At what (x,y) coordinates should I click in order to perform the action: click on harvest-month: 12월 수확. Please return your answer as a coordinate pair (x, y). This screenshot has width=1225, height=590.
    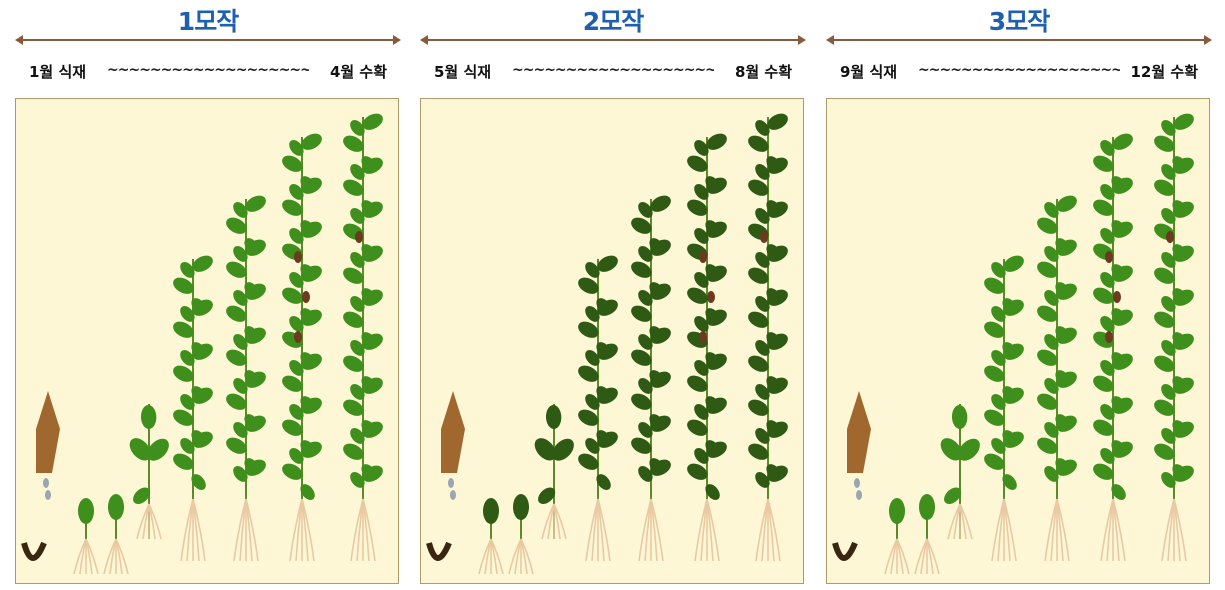
    Looking at the image, I should click on (1164, 72).